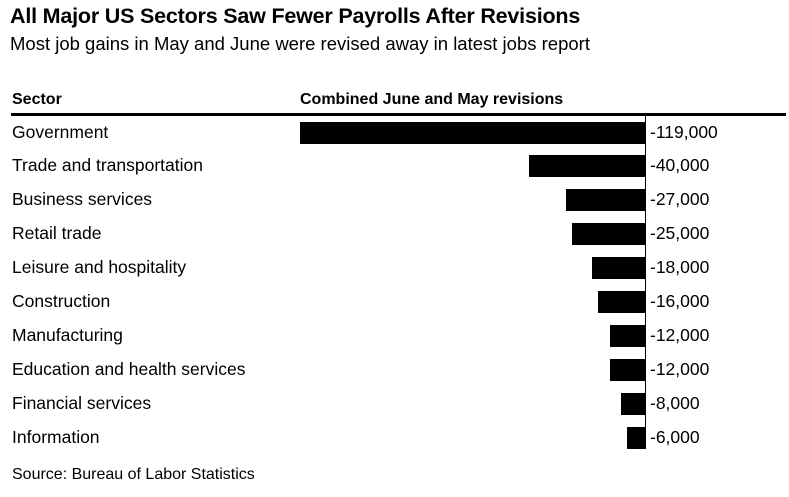 This screenshot has height=497, width=789. What do you see at coordinates (394, 234) in the screenshot?
I see `chart-row: Retail trade -25,000` at bounding box center [394, 234].